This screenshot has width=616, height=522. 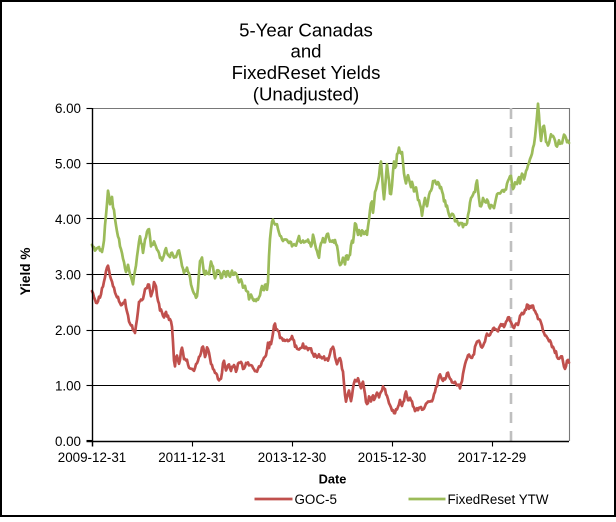 What do you see at coordinates (68, 385) in the screenshot?
I see `svg-text: 1.00` at bounding box center [68, 385].